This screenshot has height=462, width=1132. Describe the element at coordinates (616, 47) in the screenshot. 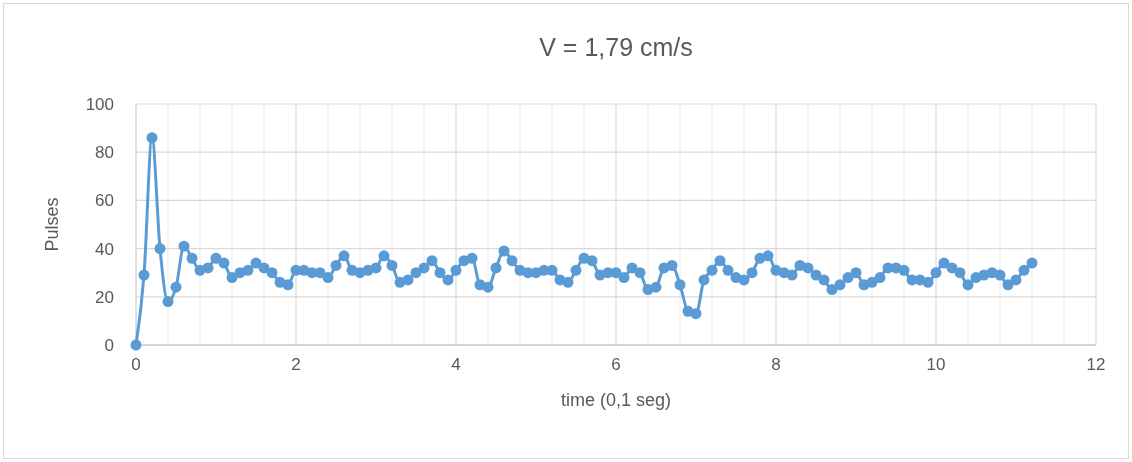

I see `chart-title: V = 1,79 cm/s` at that location.